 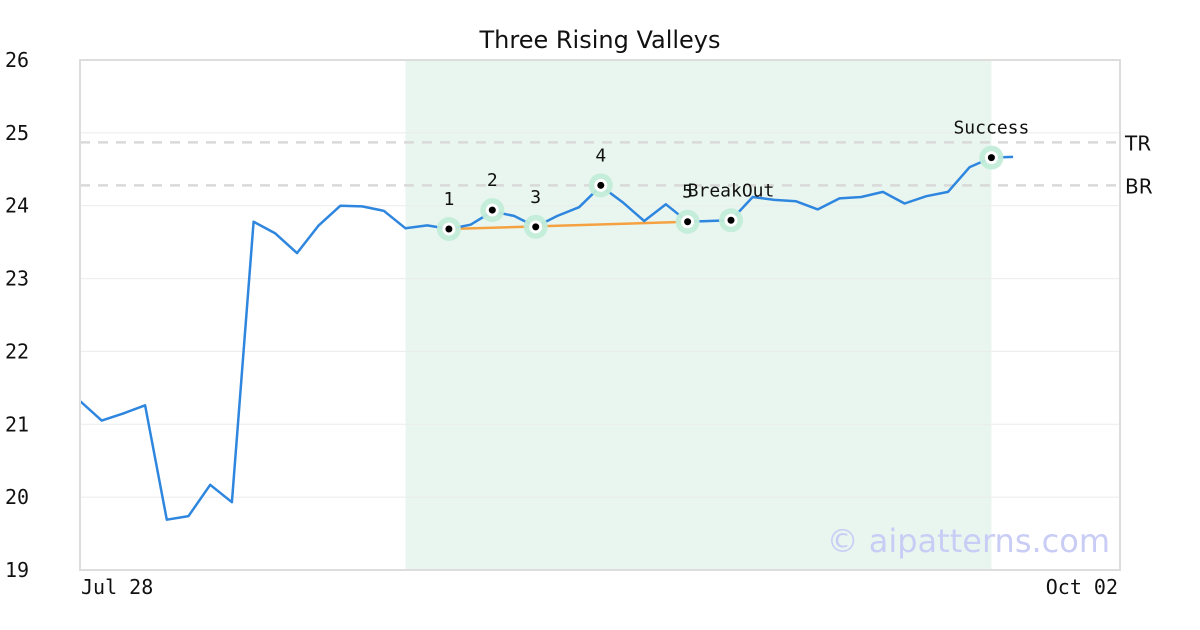 What do you see at coordinates (600, 155) in the screenshot?
I see `point-label-4: 4` at bounding box center [600, 155].